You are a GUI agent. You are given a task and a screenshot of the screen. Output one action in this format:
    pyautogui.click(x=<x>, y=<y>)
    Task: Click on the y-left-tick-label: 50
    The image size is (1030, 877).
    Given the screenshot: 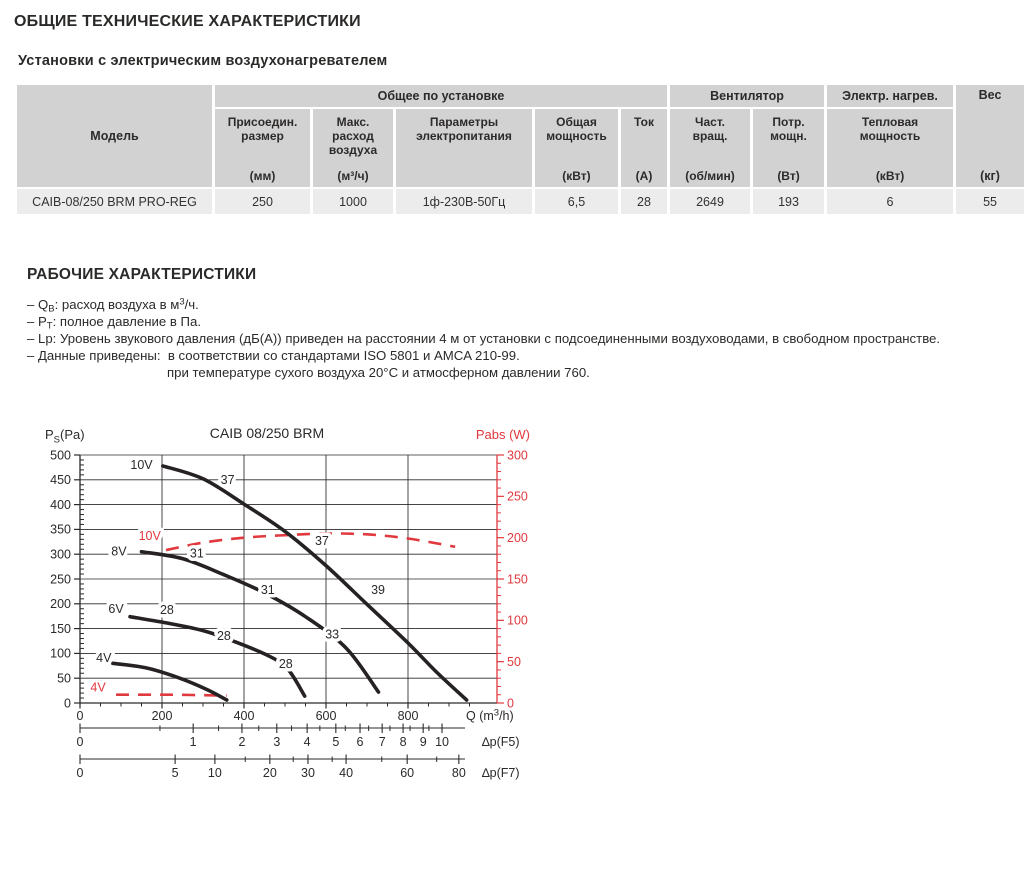 What is the action you would take?
    pyautogui.click(x=64, y=679)
    